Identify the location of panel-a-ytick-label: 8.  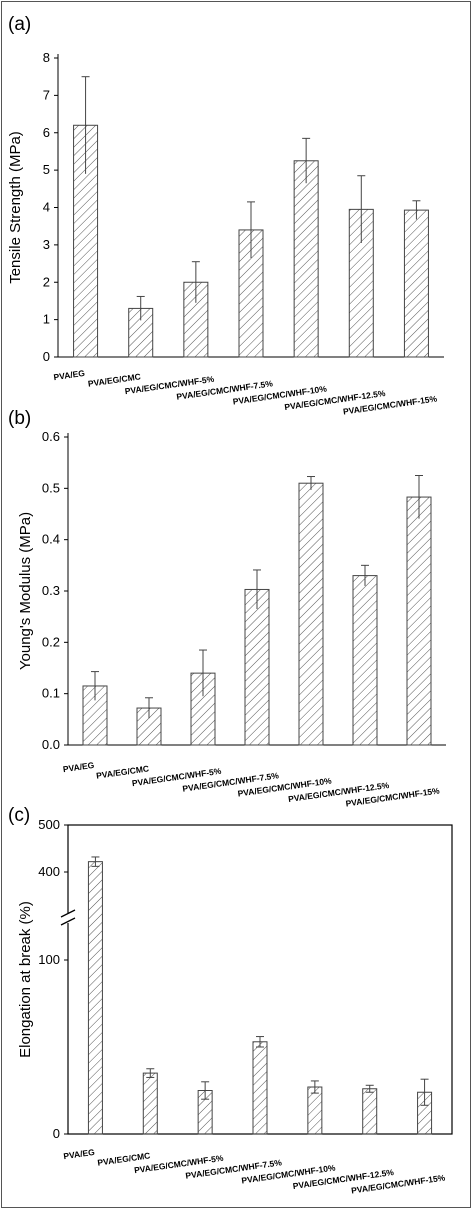
(46, 57).